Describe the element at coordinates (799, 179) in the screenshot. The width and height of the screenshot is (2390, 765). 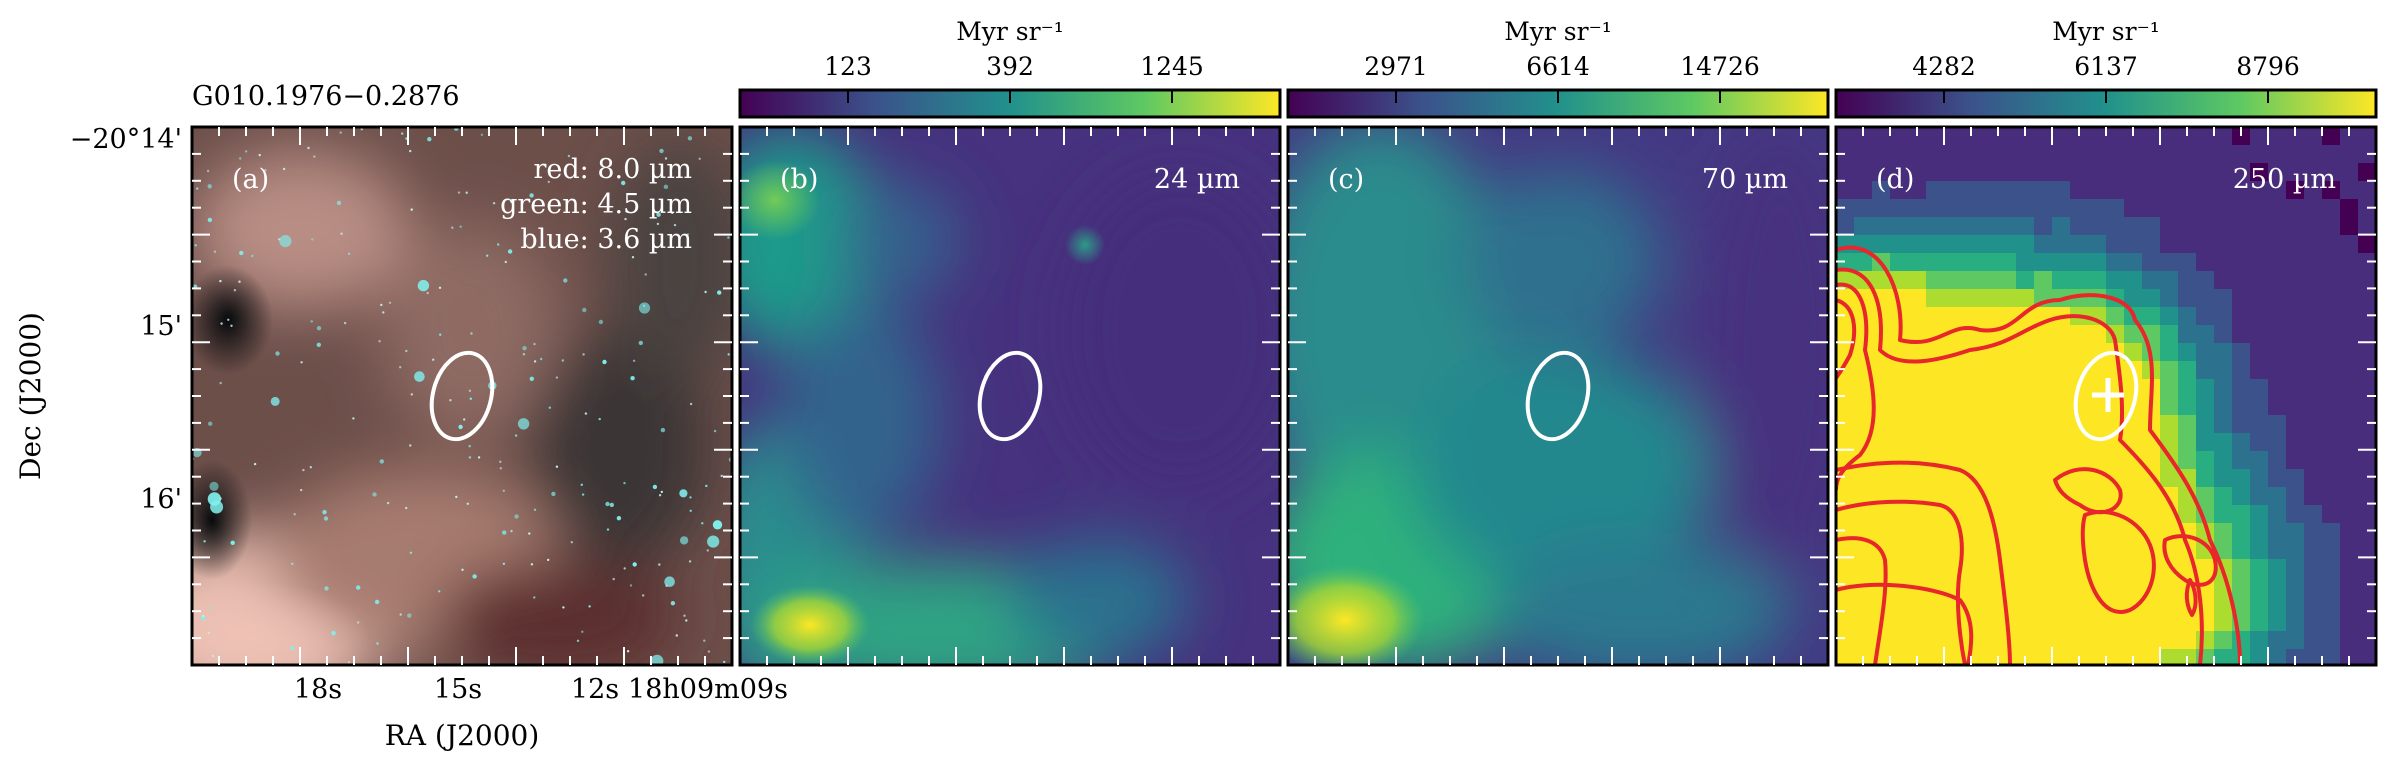
I see `panel-b-tag: (b)` at that location.